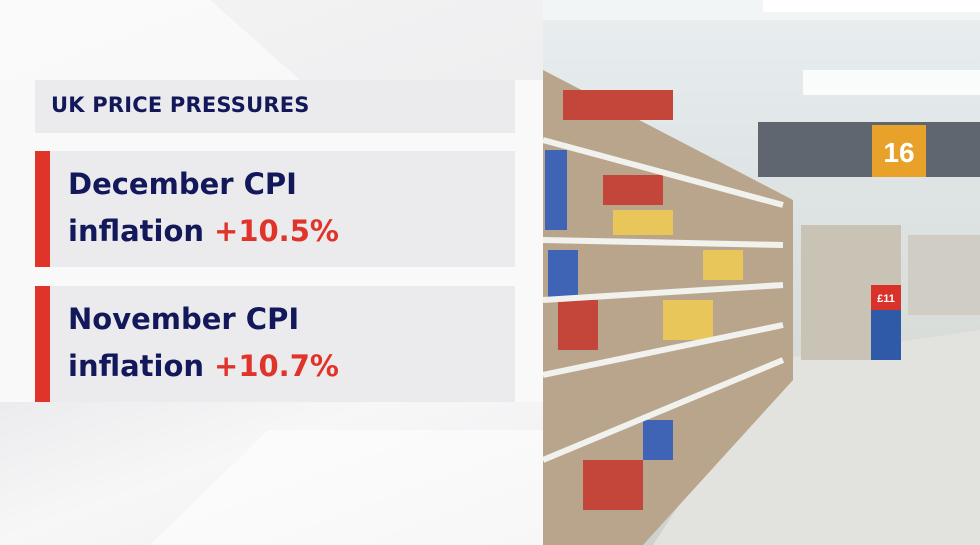 The width and height of the screenshot is (980, 545). What do you see at coordinates (182, 184) in the screenshot?
I see `card-title: December CPI` at bounding box center [182, 184].